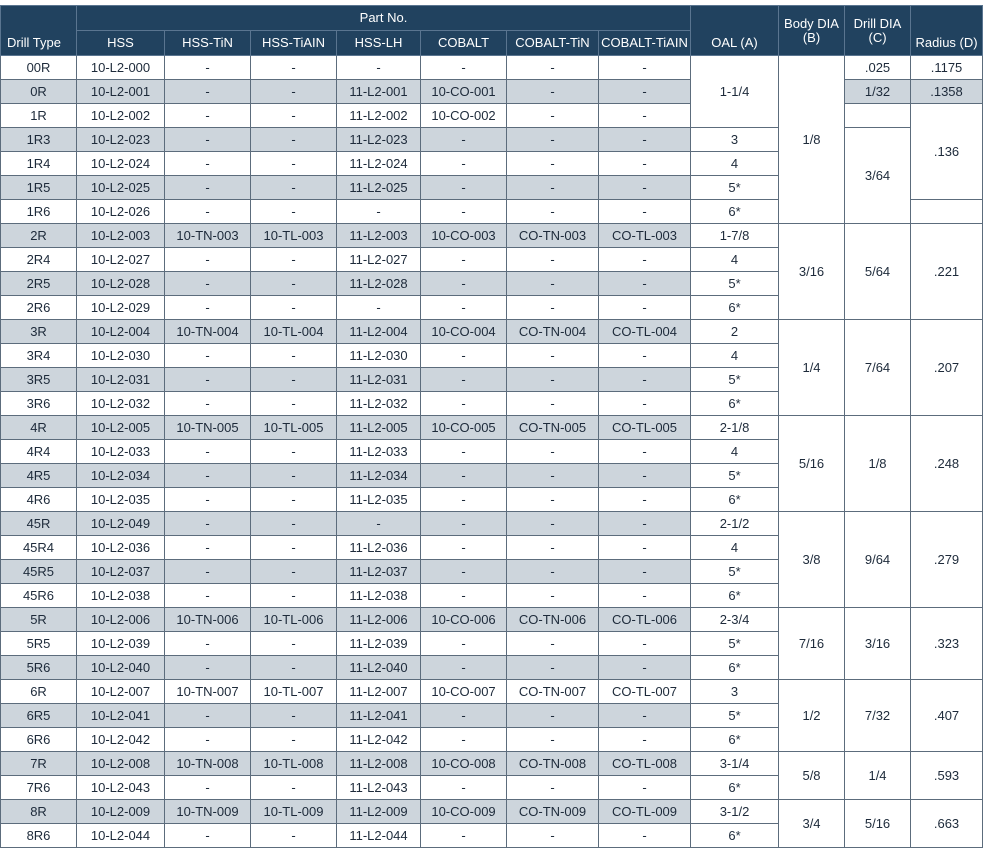 Image resolution: width=983 pixels, height=854 pixels. Describe the element at coordinates (378, 115) in the screenshot. I see `cell-lh: 11-L2-002` at that location.